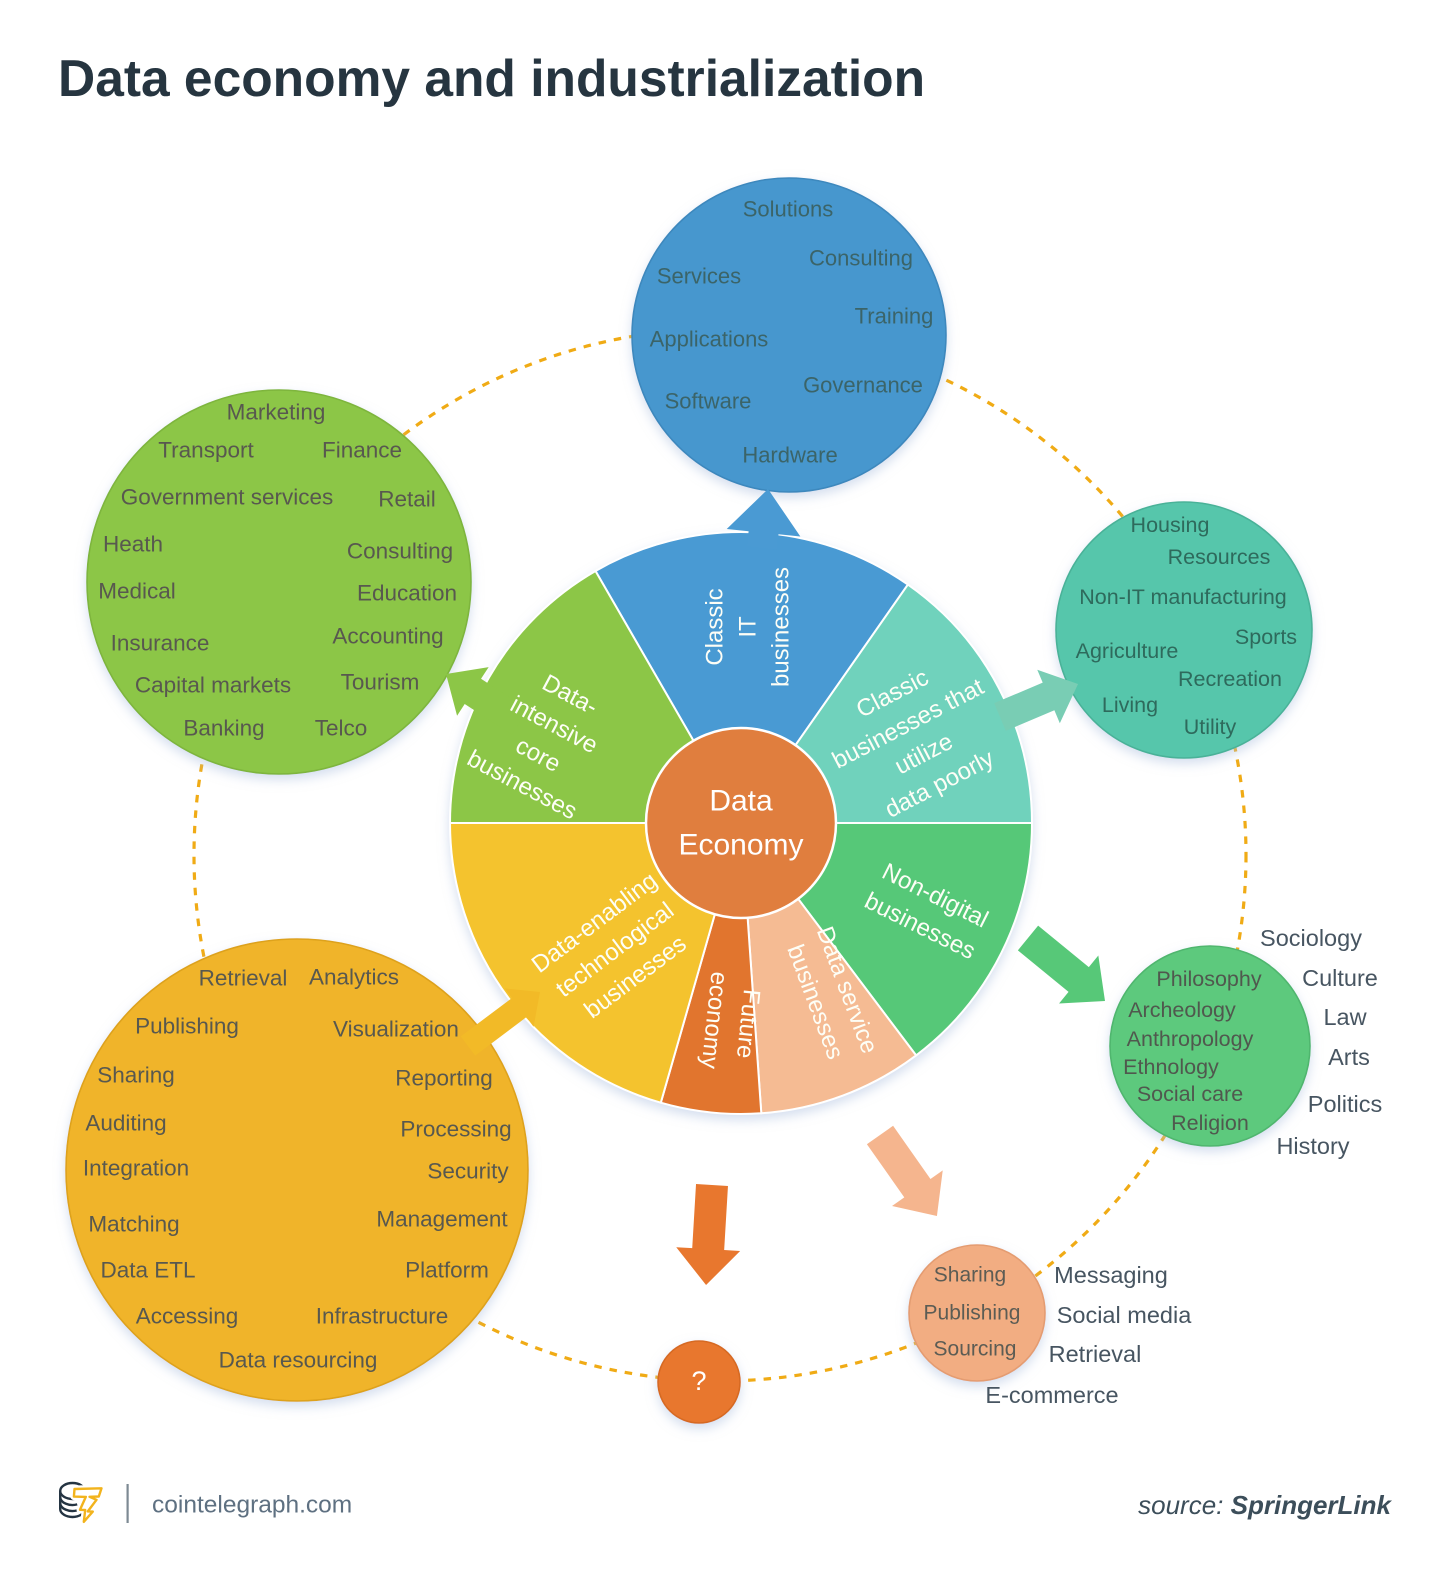 The image size is (1450, 1583). Describe the element at coordinates (1182, 1010) in the screenshot. I see `svg-text: Archeology` at that location.